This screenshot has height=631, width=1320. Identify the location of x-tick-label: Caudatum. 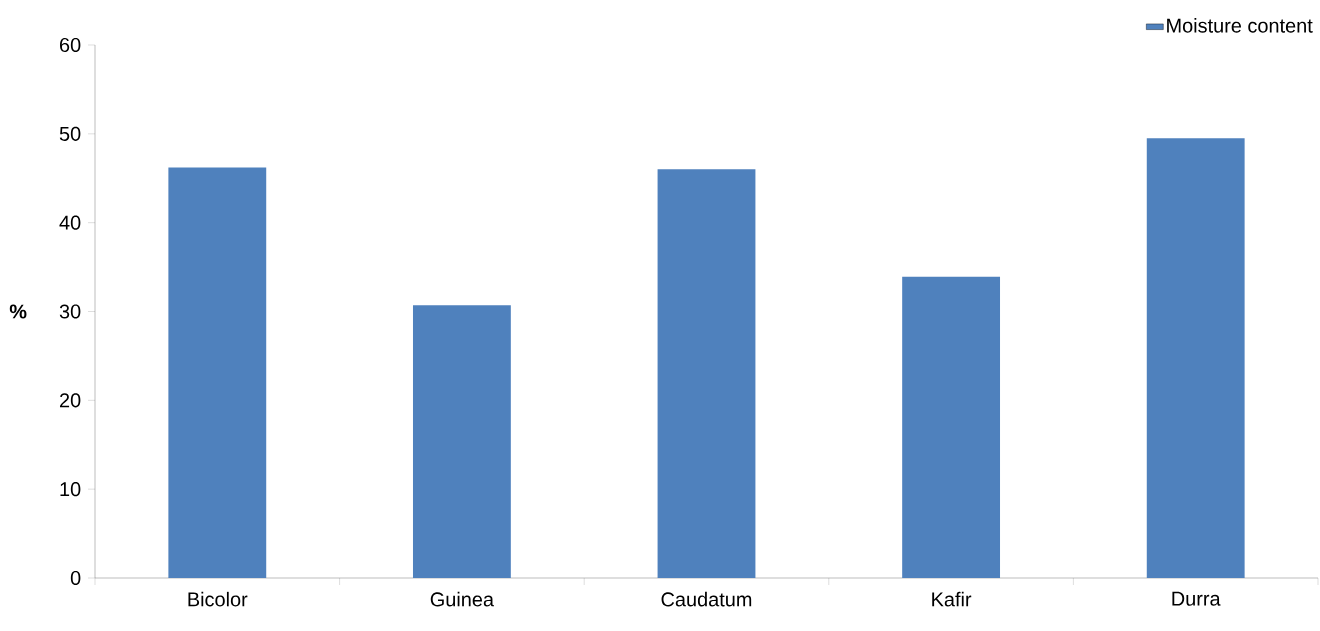
(706, 599).